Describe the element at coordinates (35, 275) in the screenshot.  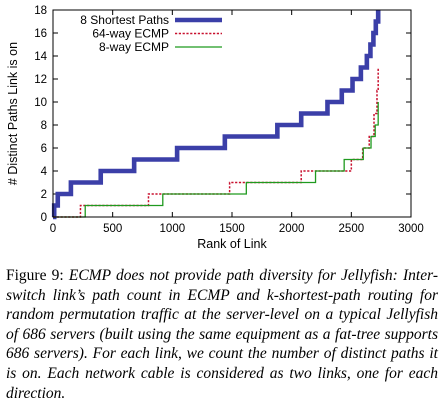
I see `figure-label: Figure 9:` at that location.